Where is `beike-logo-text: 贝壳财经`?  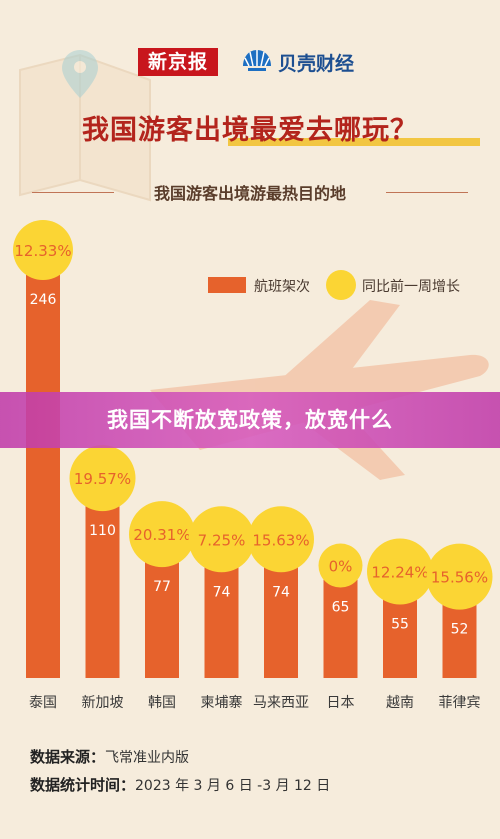 beike-logo-text: 贝壳财经 is located at coordinates (316, 63).